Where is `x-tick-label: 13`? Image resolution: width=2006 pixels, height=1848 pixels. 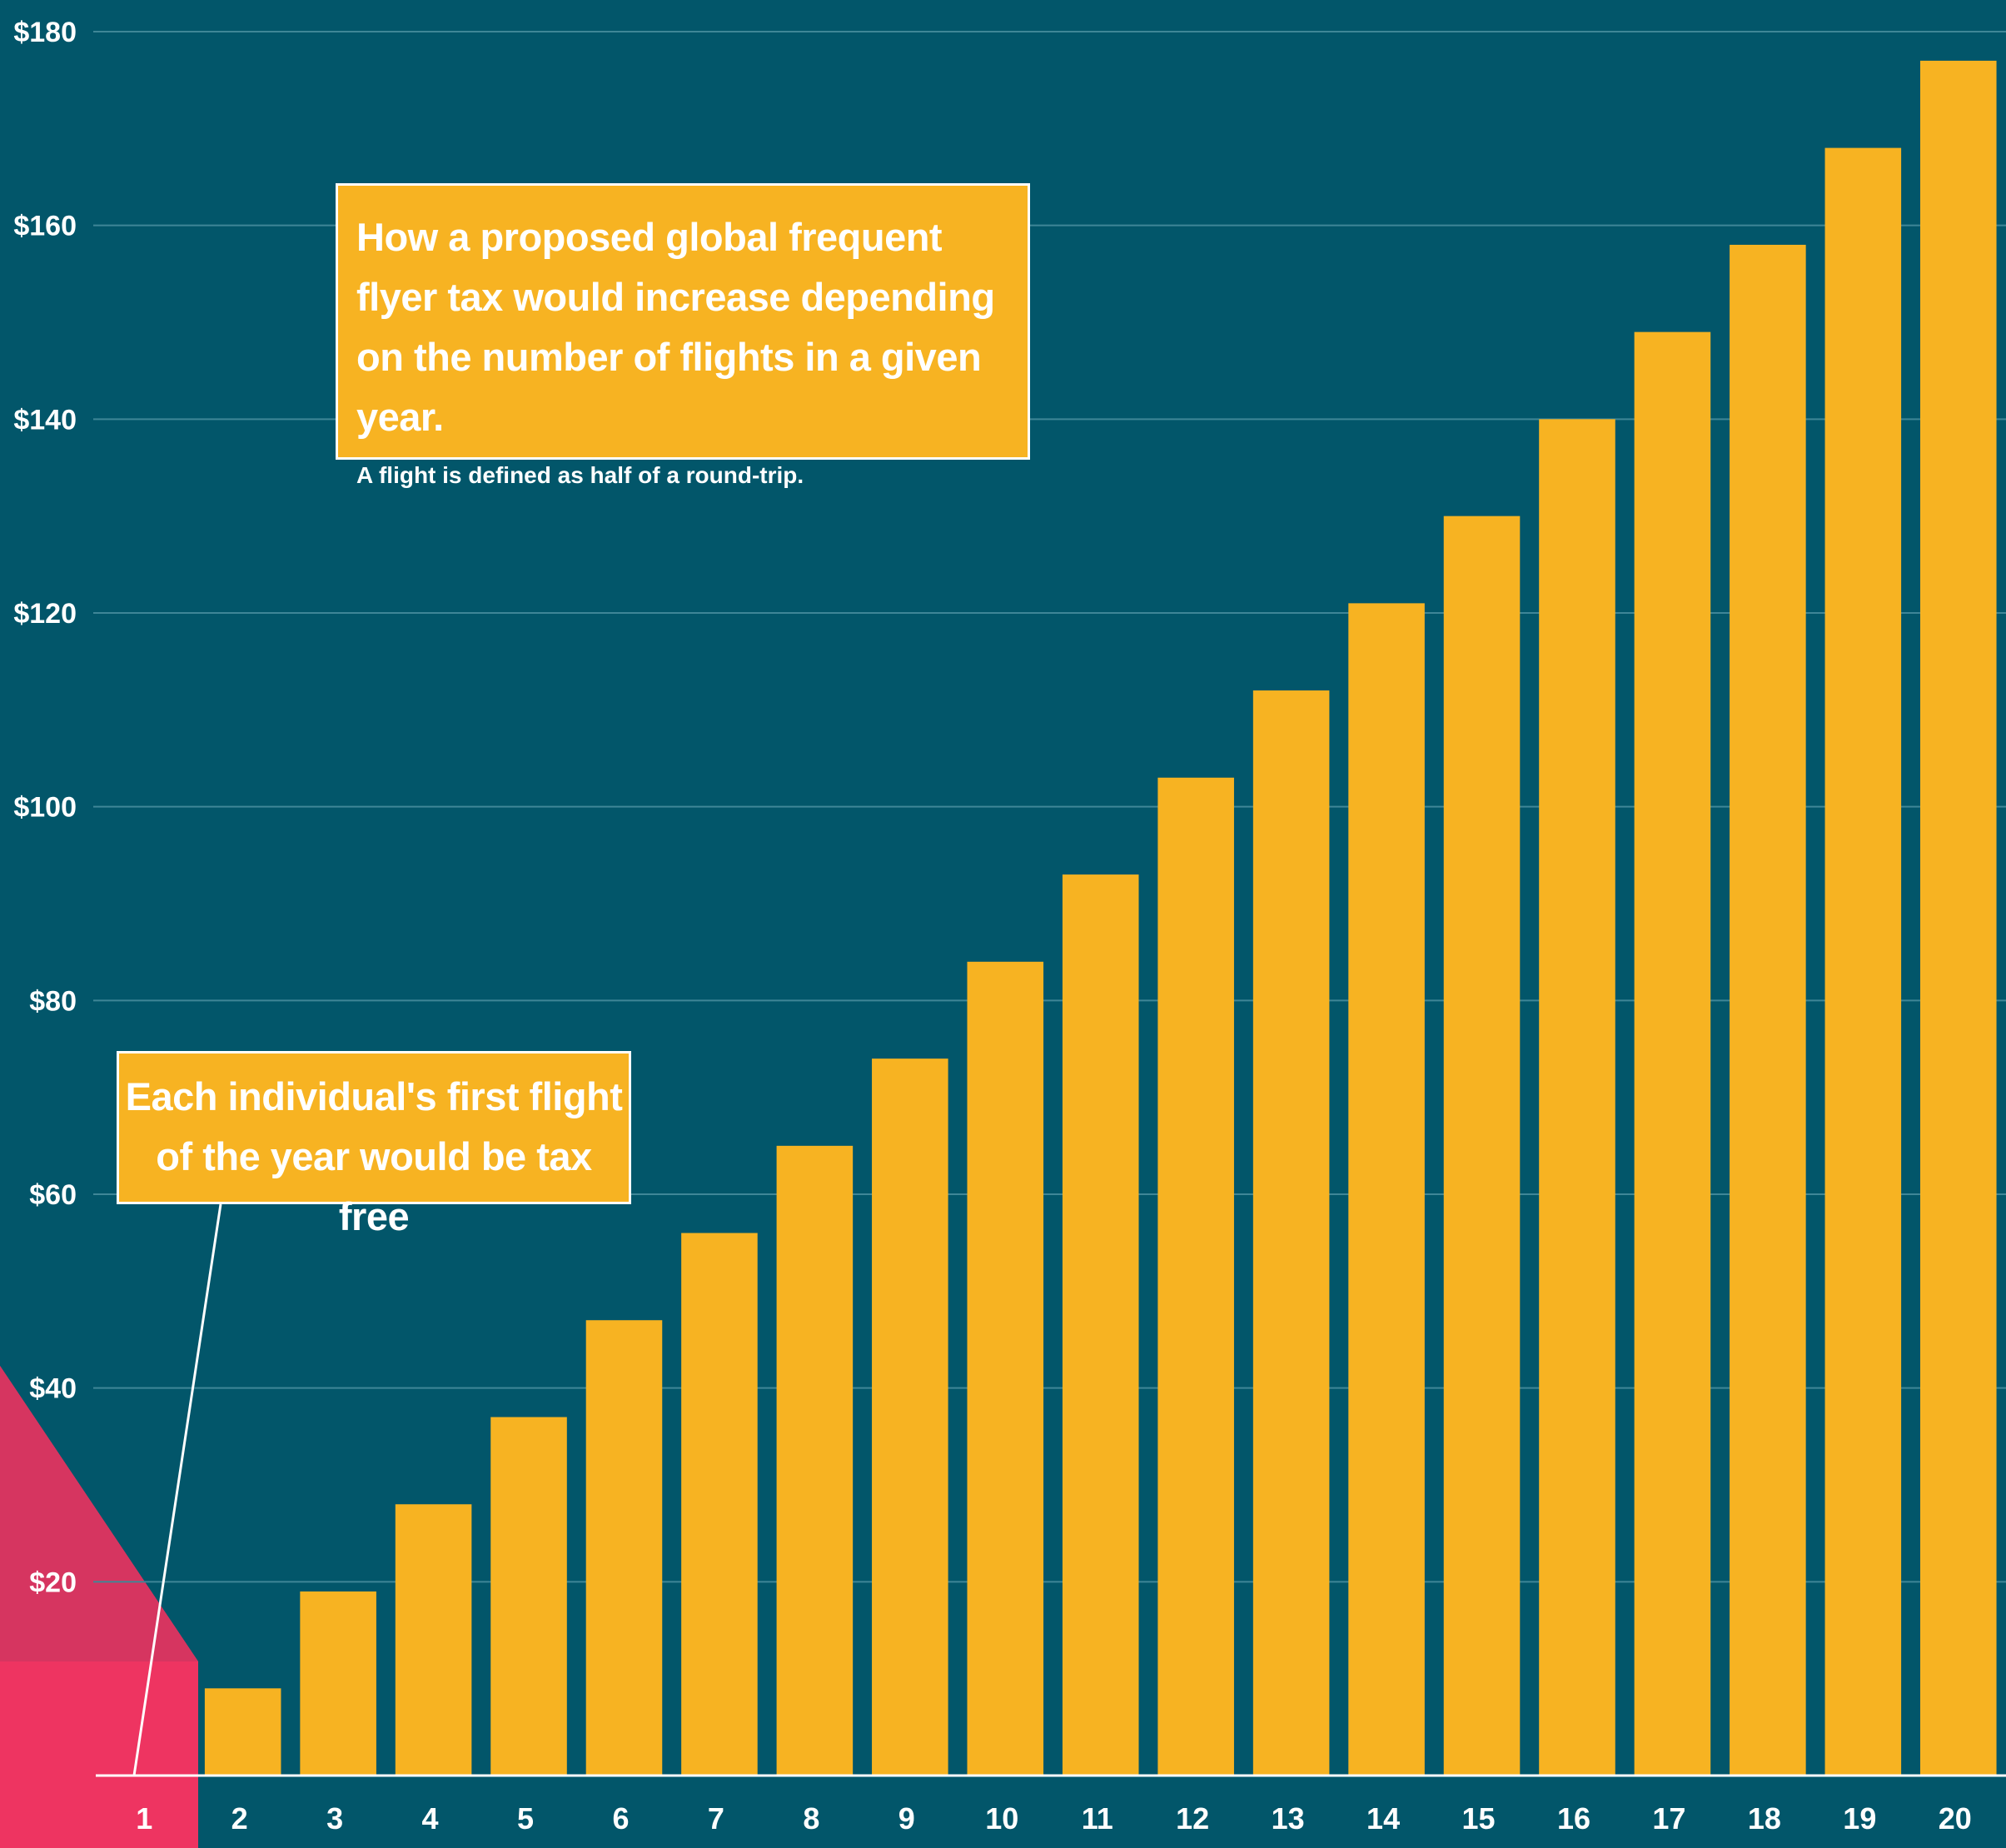 x-tick-label: 13 is located at coordinates (1289, 1818).